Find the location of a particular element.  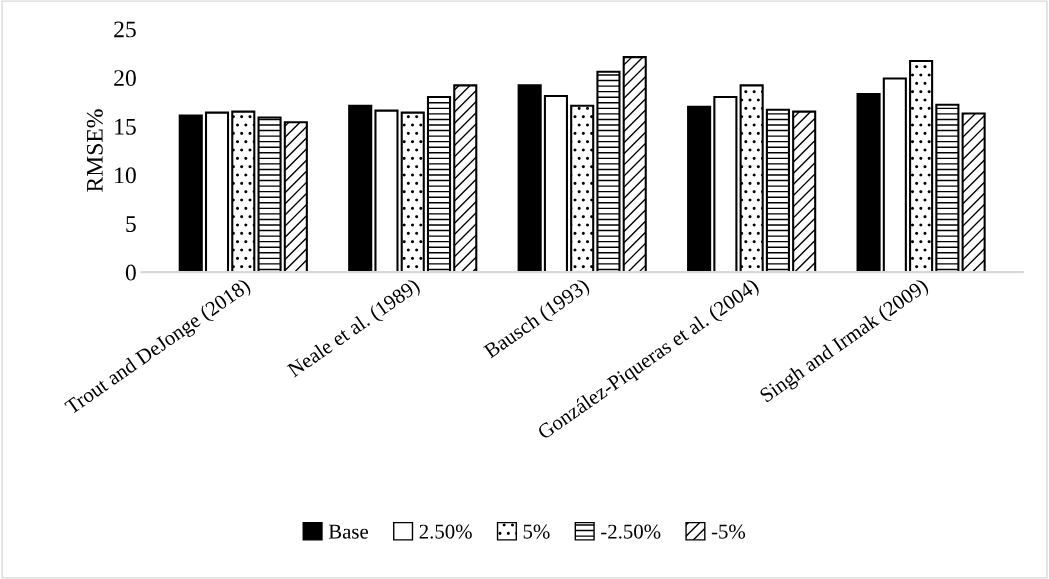

legend-label: 5% is located at coordinates (536, 531).